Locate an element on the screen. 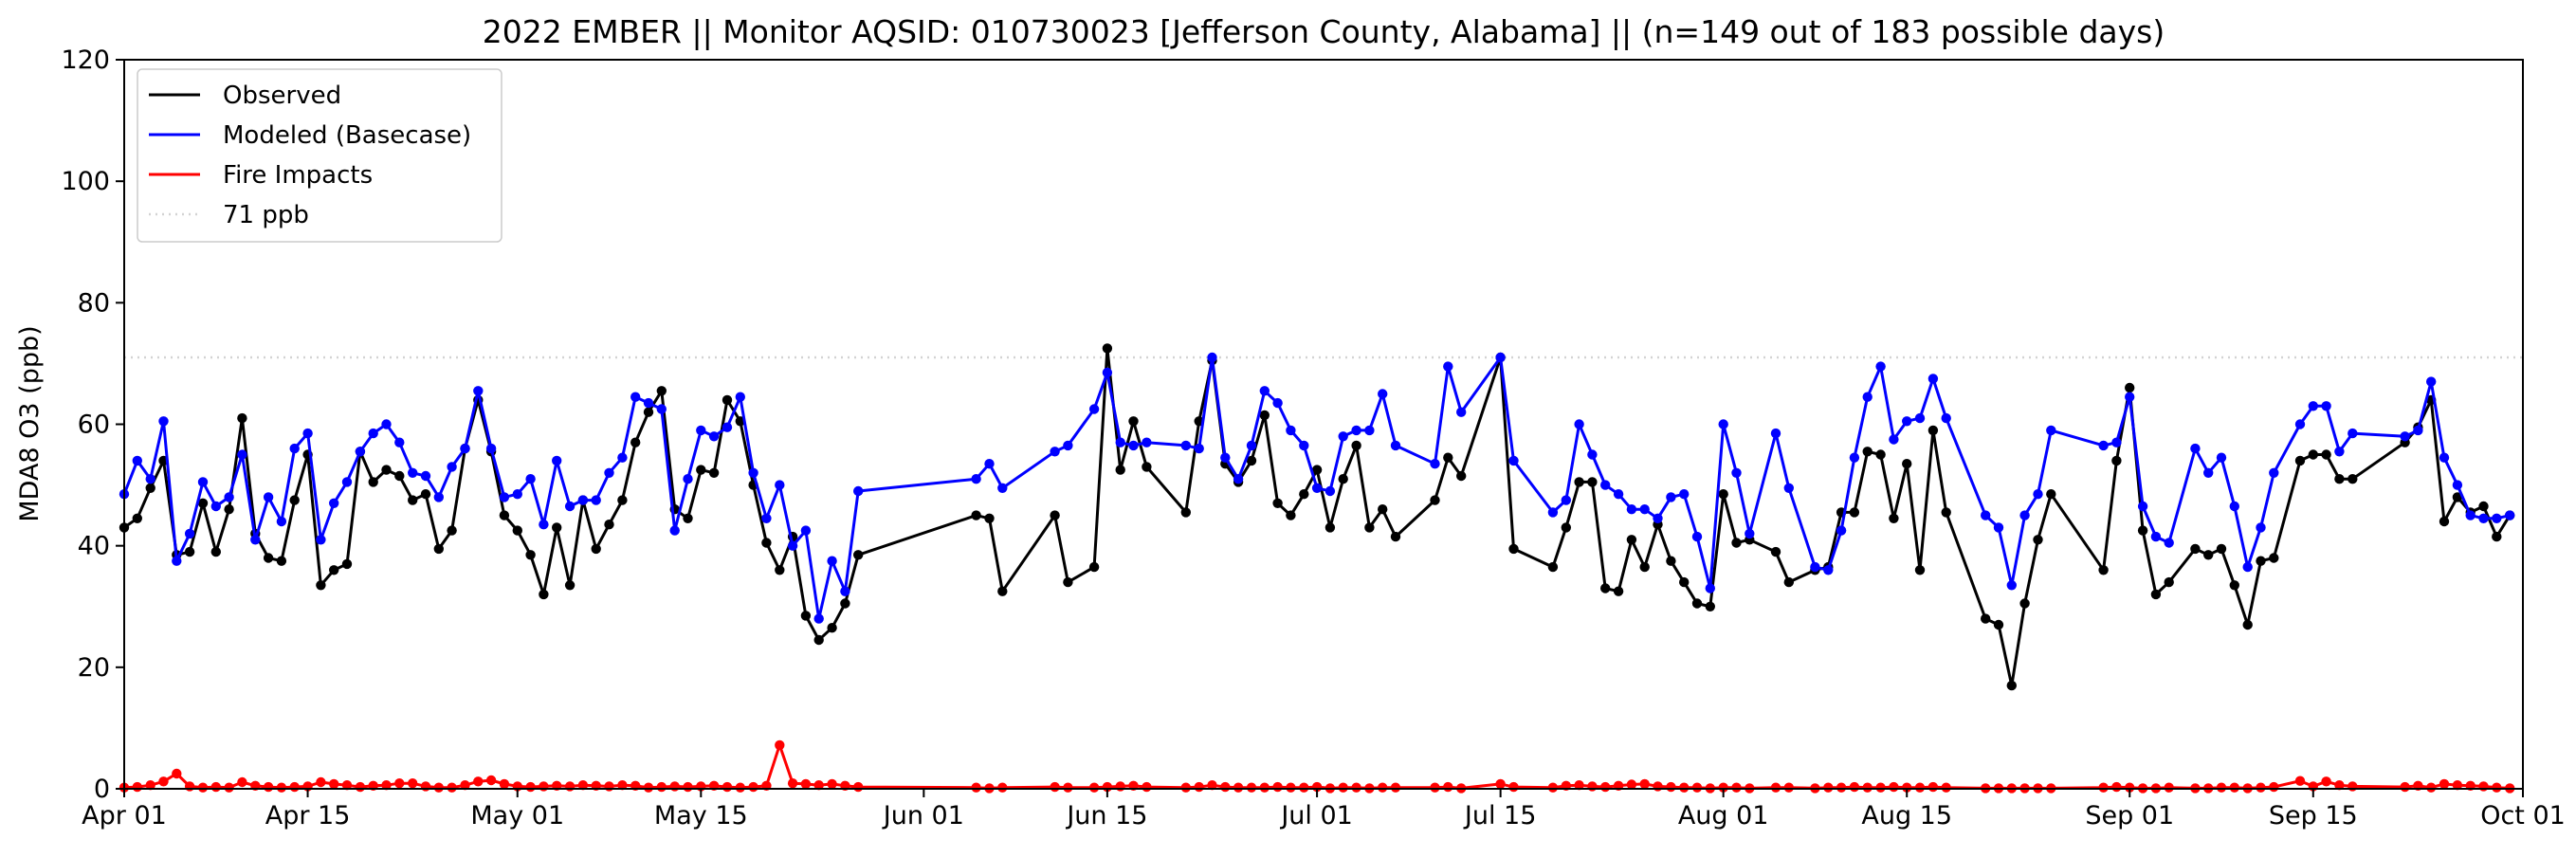  x-tick-label: Jul 15 is located at coordinates (1500, 816).